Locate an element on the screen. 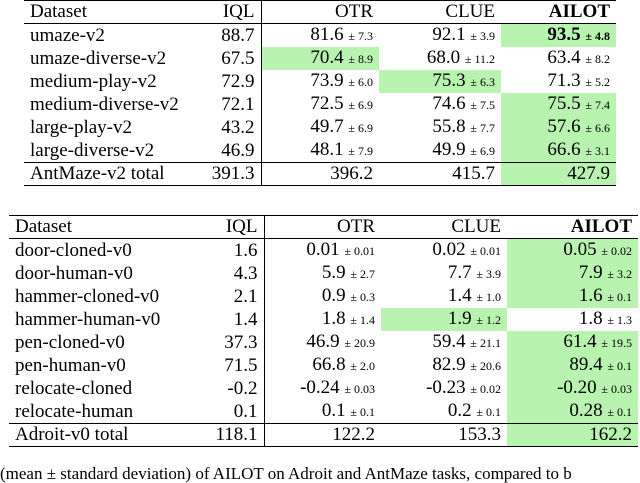 This screenshot has height=483, width=640. clue-mean: 92.1 is located at coordinates (449, 34).